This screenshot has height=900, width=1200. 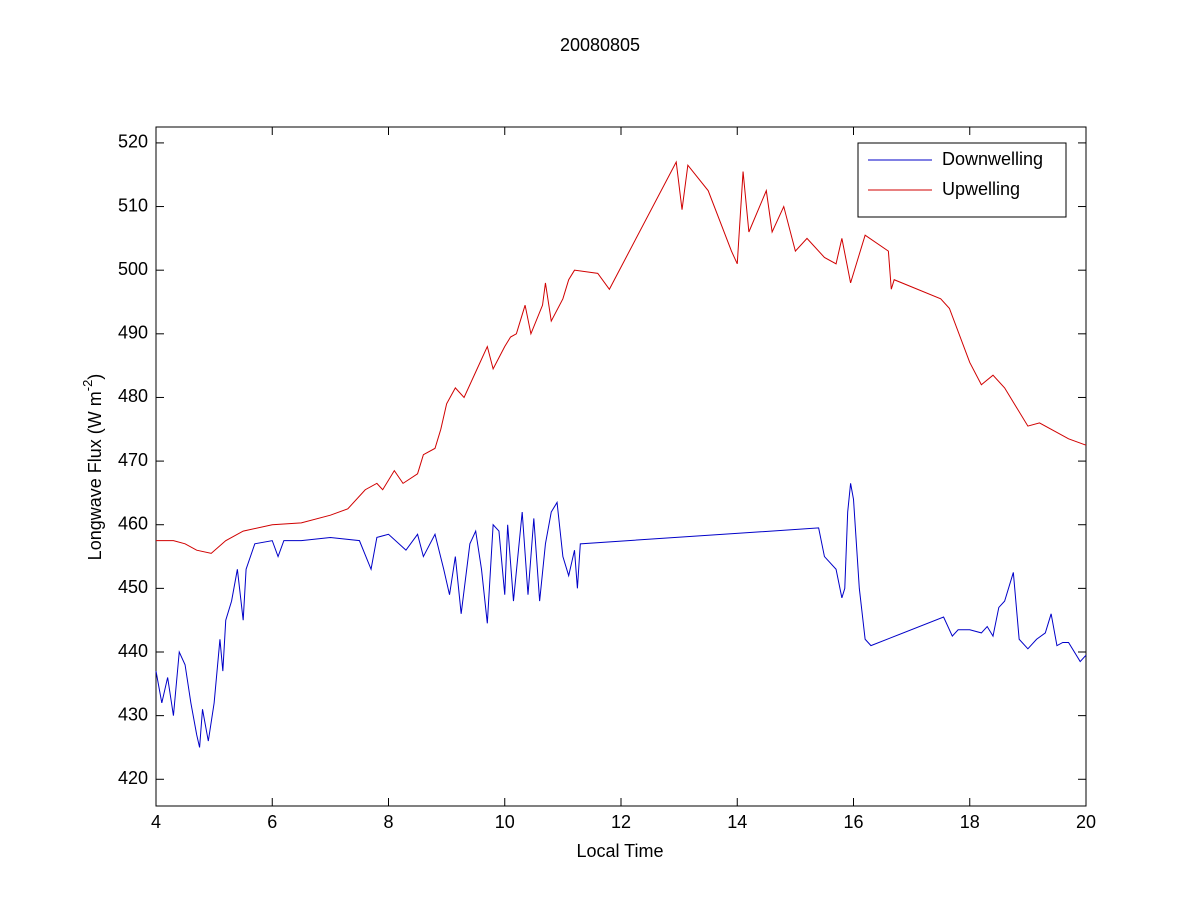 What do you see at coordinates (133, 651) in the screenshot?
I see `y-tick-label: 440` at bounding box center [133, 651].